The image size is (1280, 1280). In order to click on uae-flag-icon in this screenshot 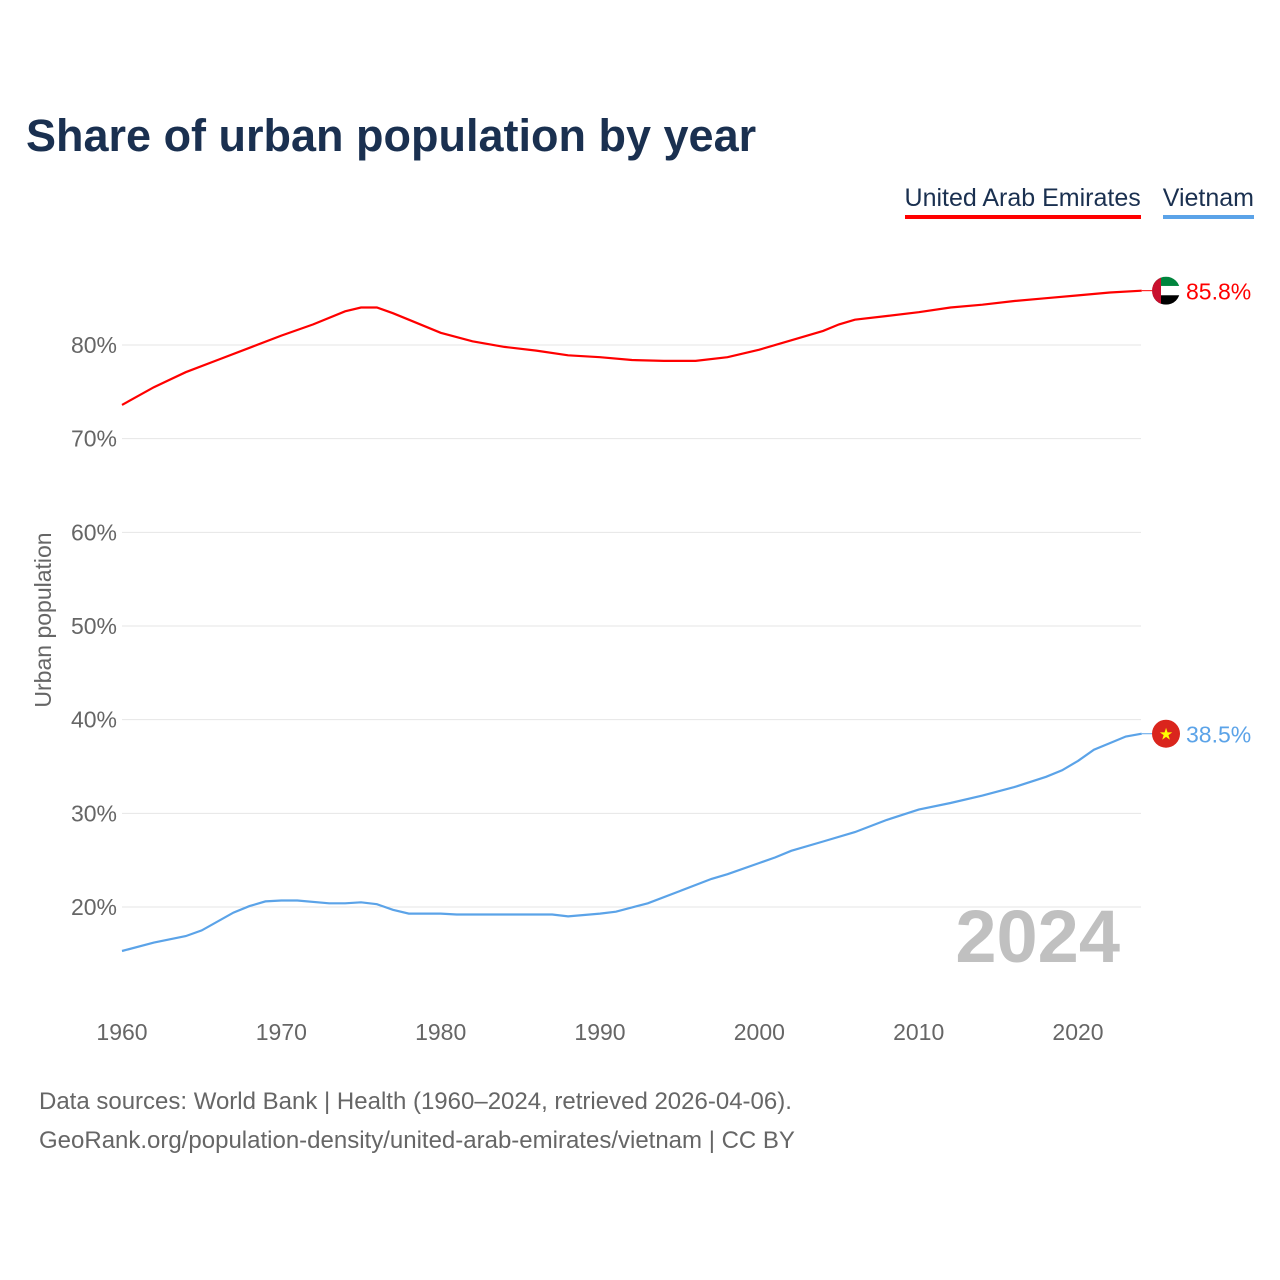, I will do `click(1166, 290)`.